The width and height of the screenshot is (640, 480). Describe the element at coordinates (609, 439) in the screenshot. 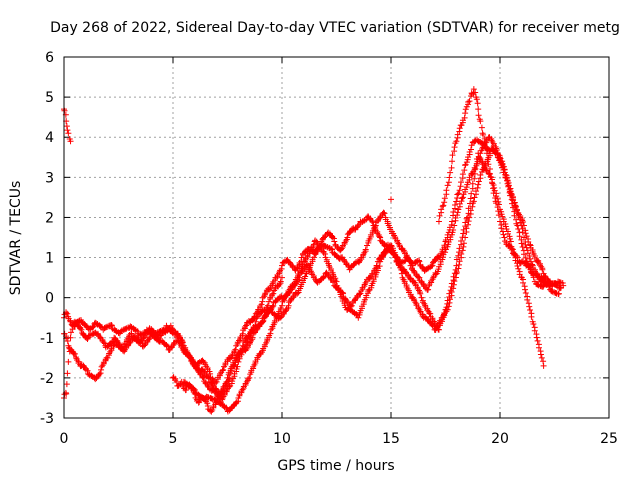

I see `x-tick-label: 25` at that location.